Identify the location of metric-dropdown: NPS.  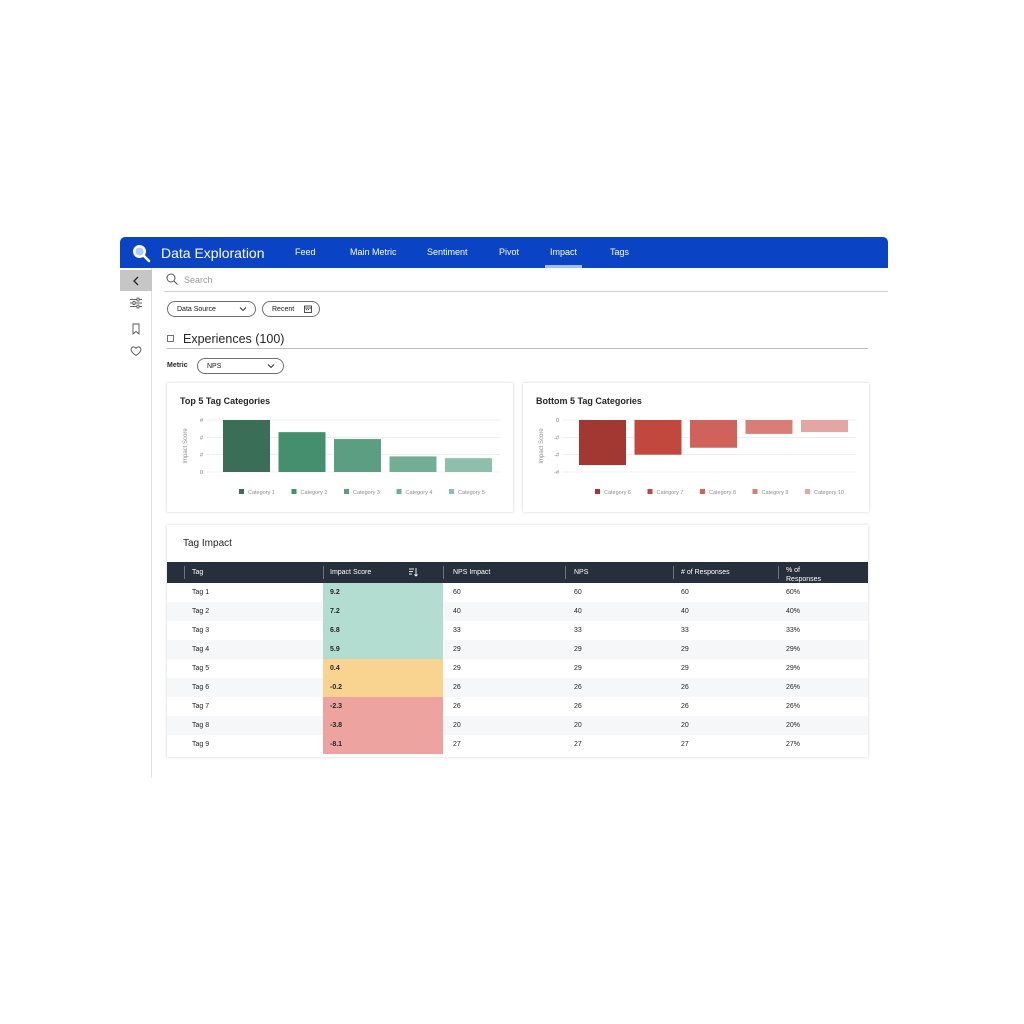
(240, 366).